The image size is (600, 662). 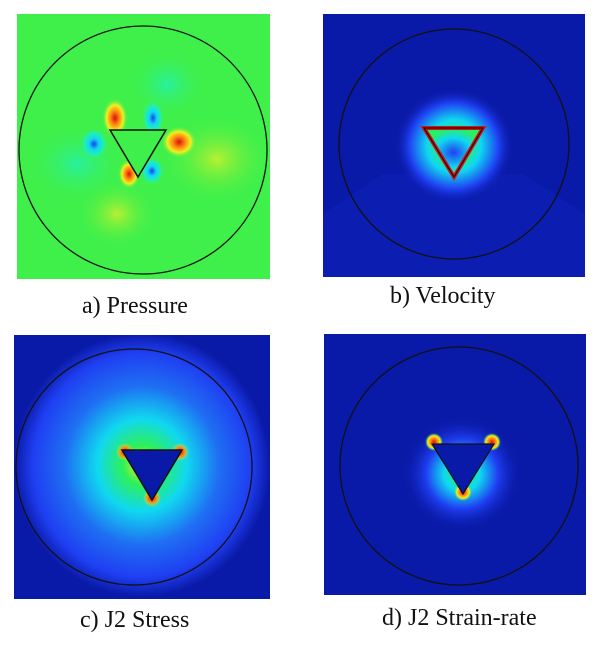 I want to click on caption-velocity: b) Velocity, so click(x=443, y=296).